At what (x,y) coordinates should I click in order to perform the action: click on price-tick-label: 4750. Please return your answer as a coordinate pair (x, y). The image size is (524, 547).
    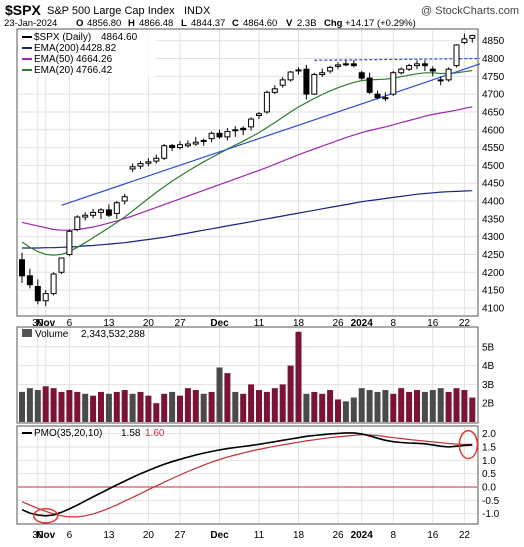
    Looking at the image, I should click on (493, 77).